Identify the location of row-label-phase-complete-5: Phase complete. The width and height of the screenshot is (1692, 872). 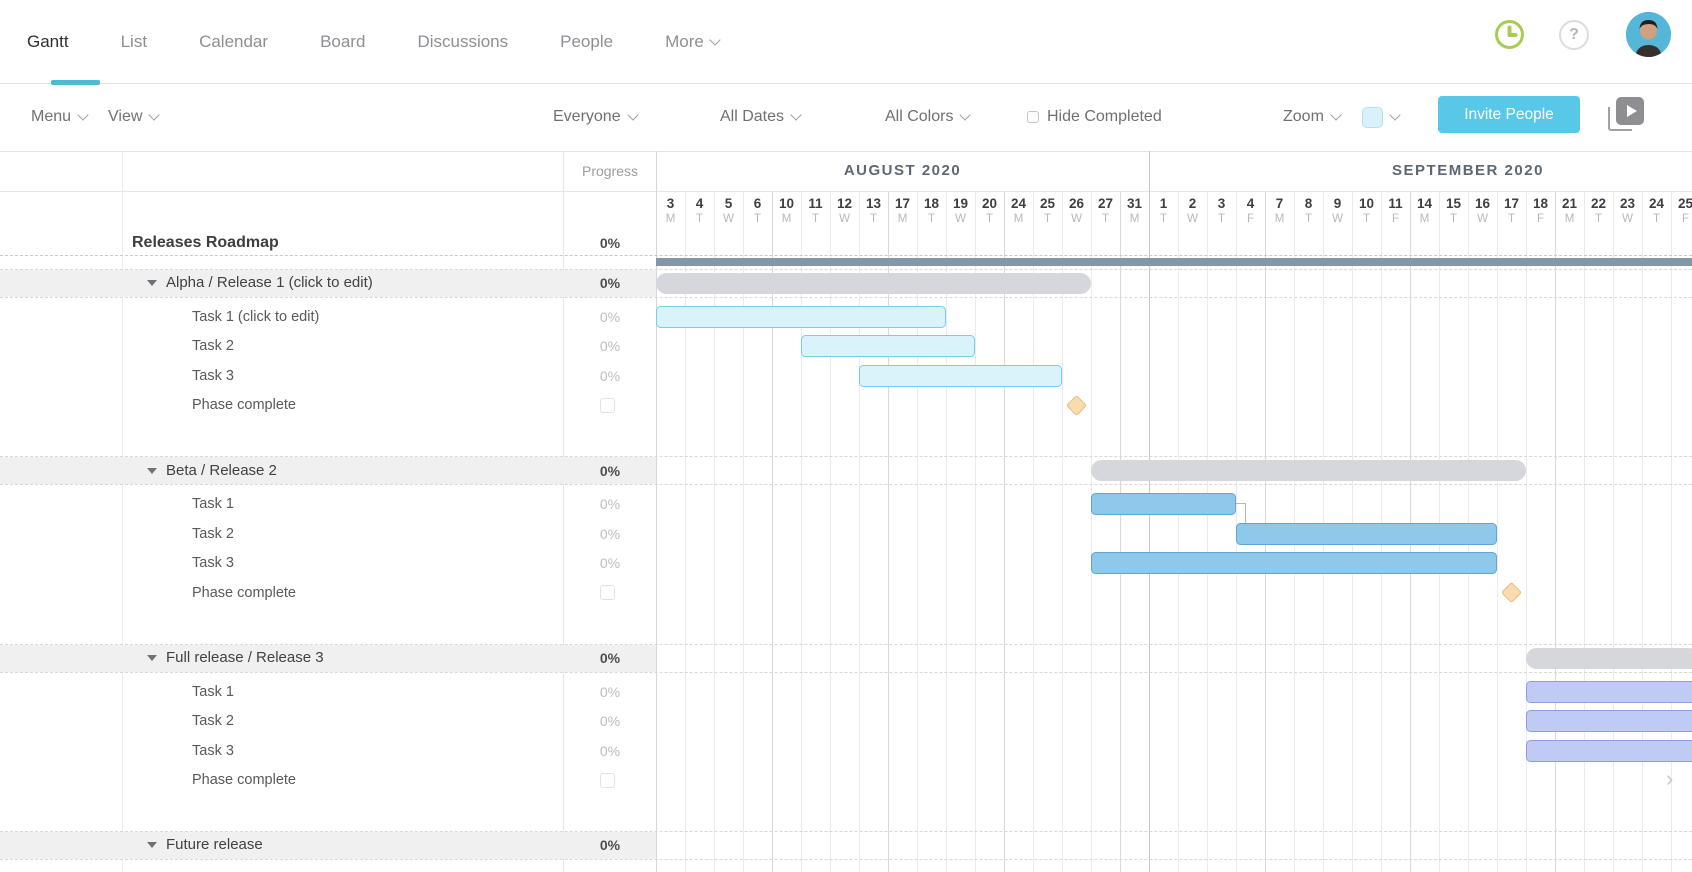
(244, 405).